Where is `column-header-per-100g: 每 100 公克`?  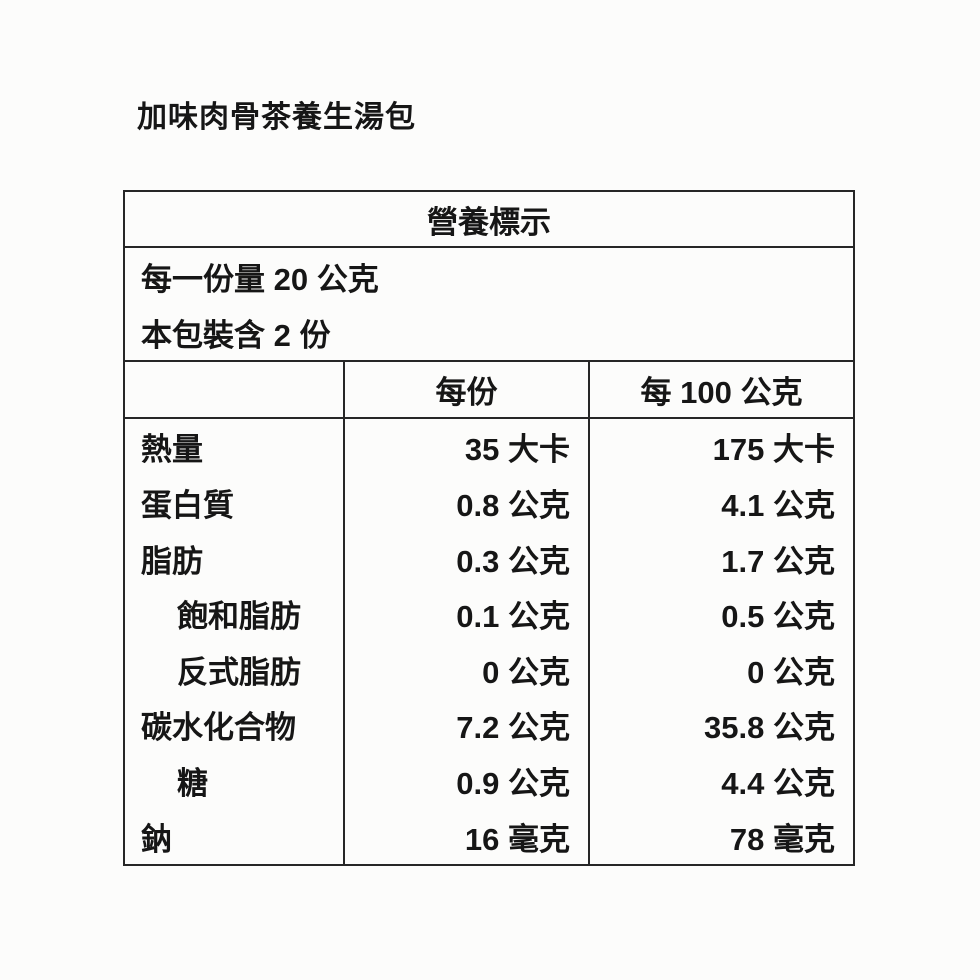 column-header-per-100g: 每 100 公克 is located at coordinates (720, 390).